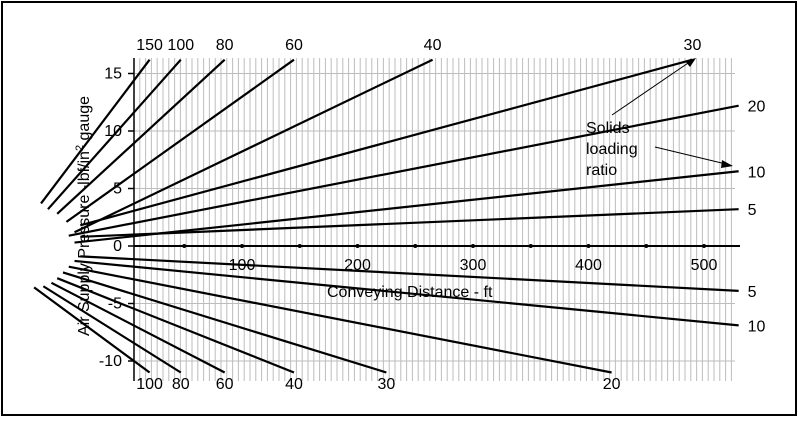  What do you see at coordinates (752, 210) in the screenshot?
I see `positive-ratio-5-label: 5` at bounding box center [752, 210].